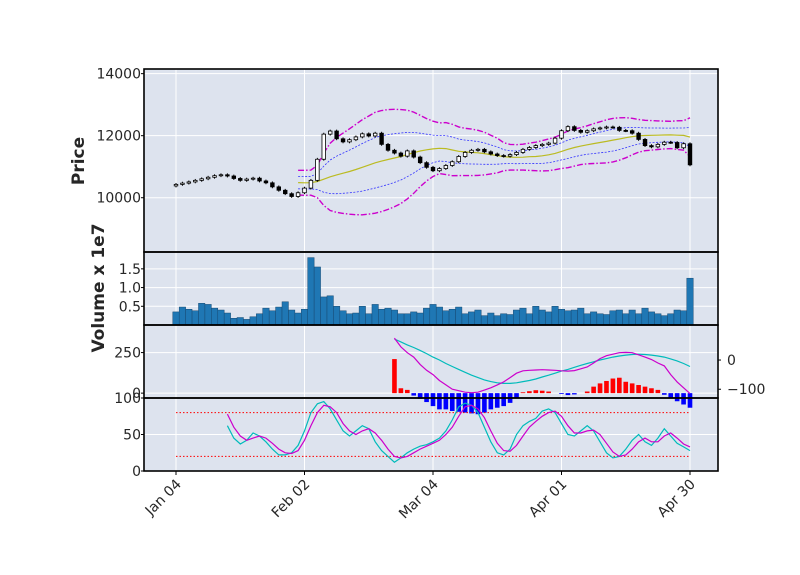  What do you see at coordinates (127, 399) in the screenshot?
I see `y-tick-label: 100` at bounding box center [127, 399].